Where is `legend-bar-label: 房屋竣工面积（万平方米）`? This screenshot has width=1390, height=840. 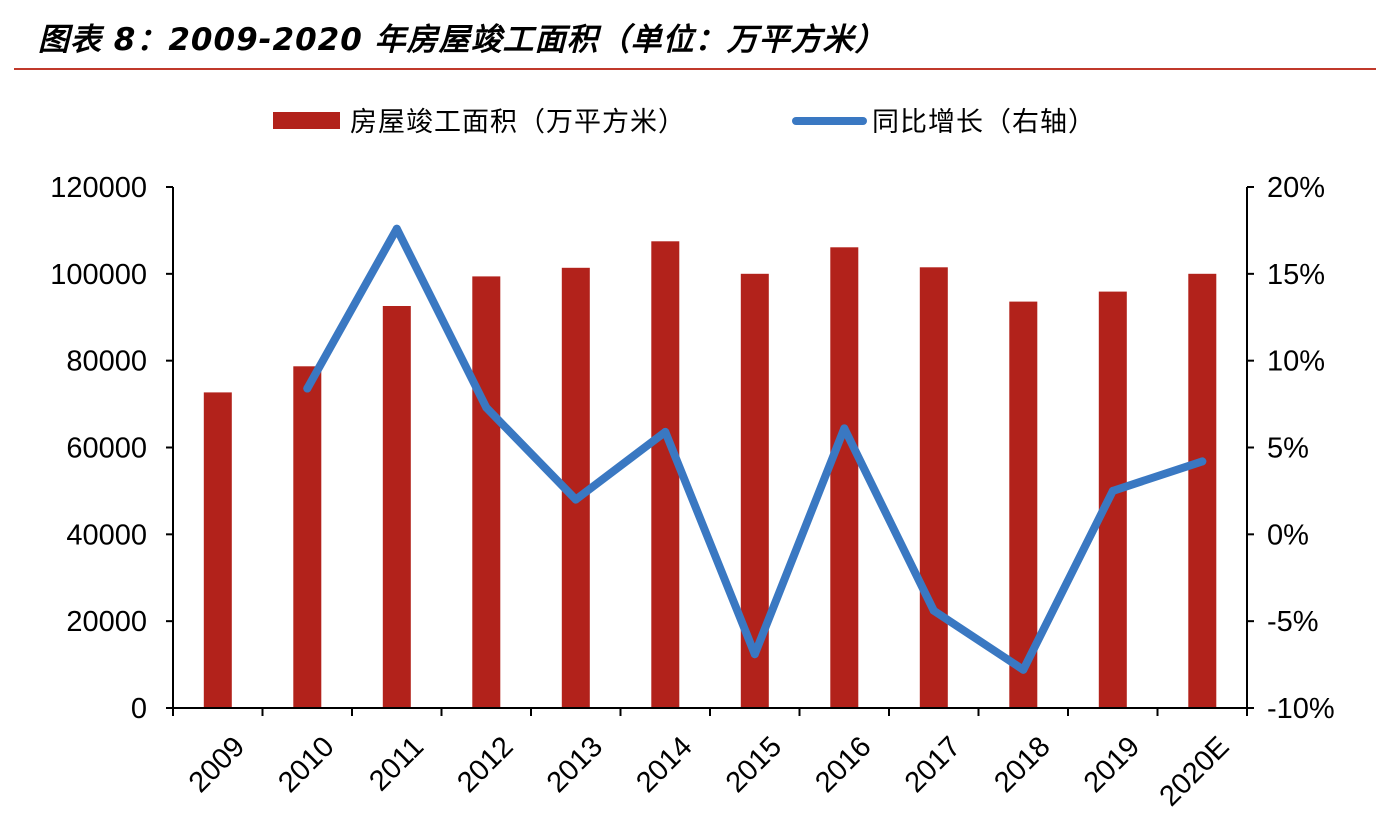
legend-bar-label: 房屋竣工面积（万平方米） is located at coordinates (518, 122).